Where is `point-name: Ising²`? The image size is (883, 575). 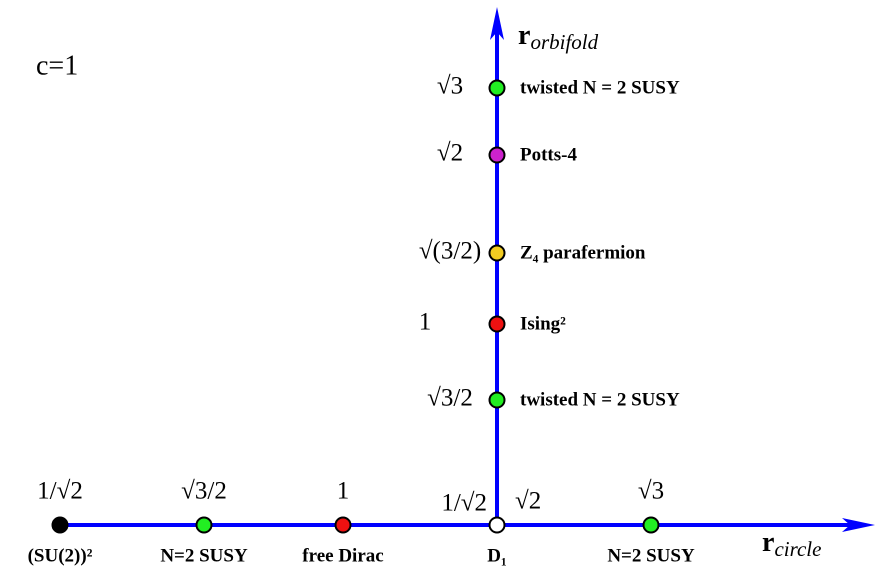 point-name: Ising² is located at coordinates (543, 323).